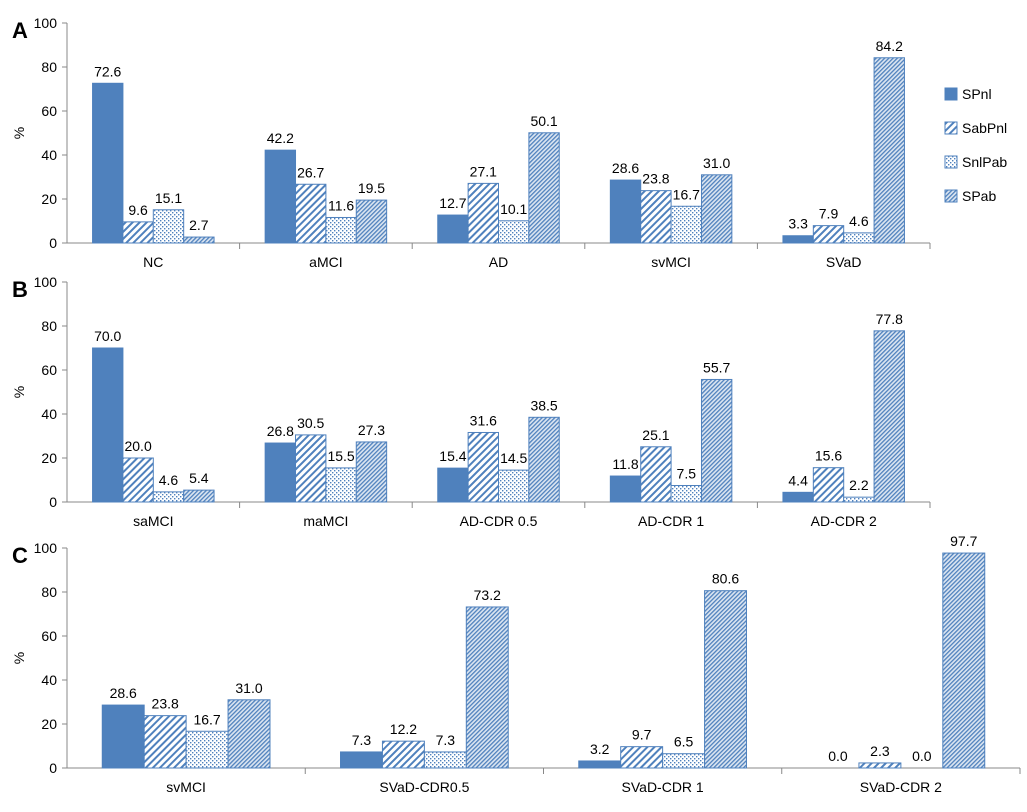  Describe the element at coordinates (979, 196) in the screenshot. I see `legend-label: SPab` at that location.